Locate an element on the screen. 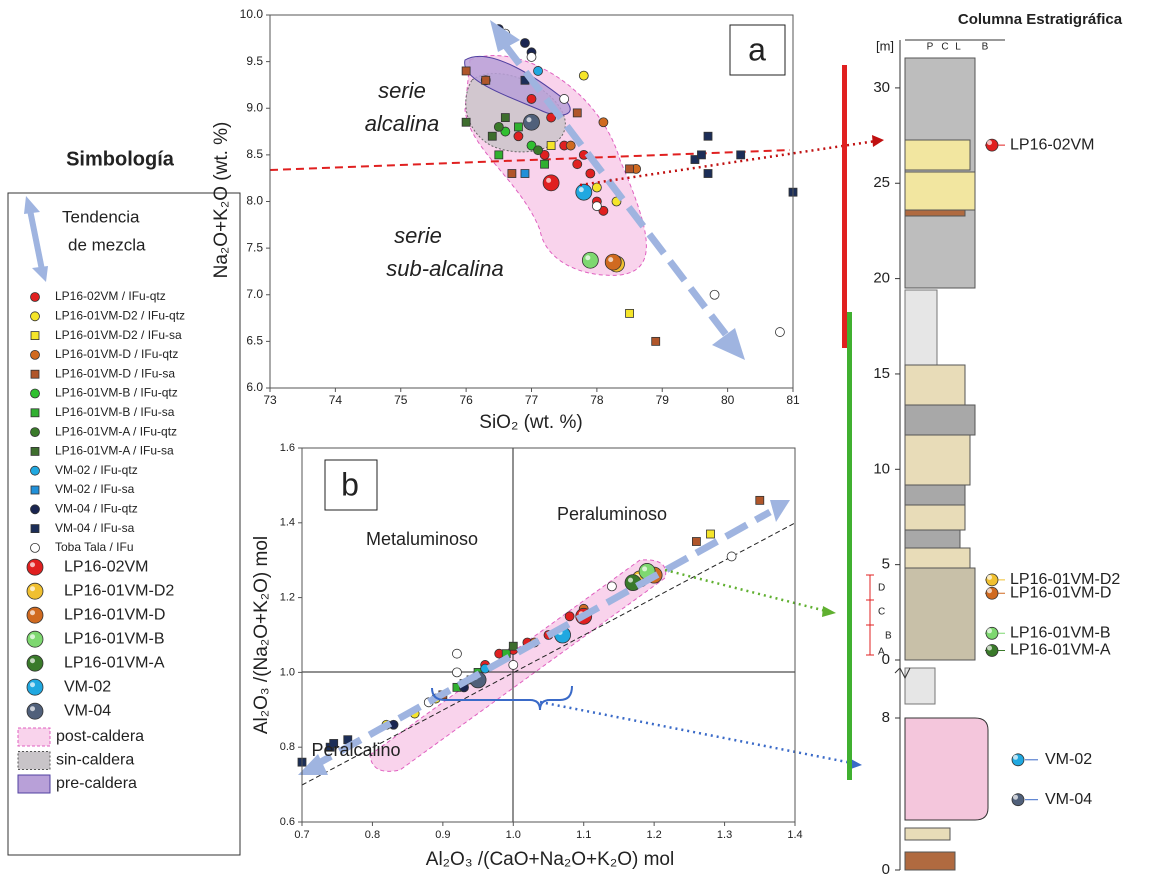  depth-label: 5 is located at coordinates (886, 564).